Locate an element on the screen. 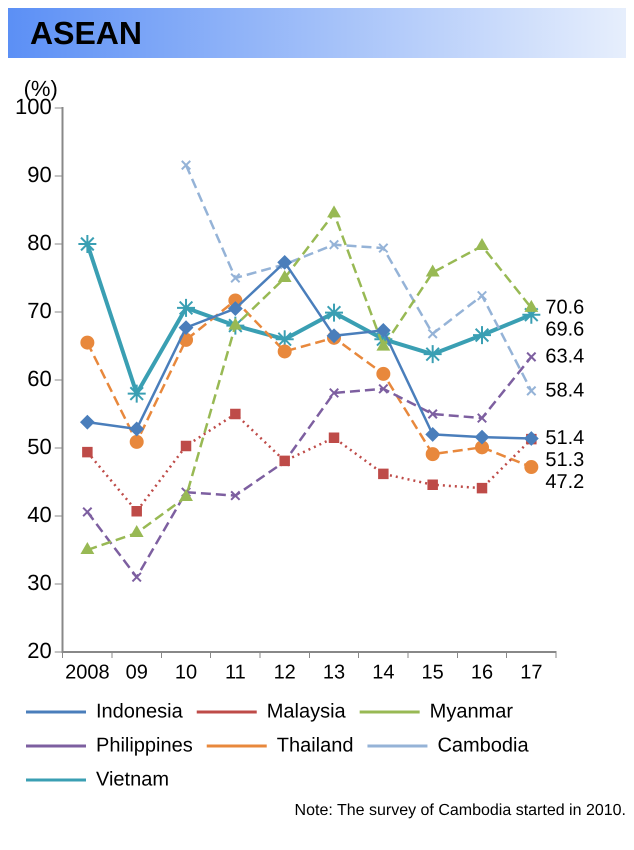  data-label: 69.6 is located at coordinates (564, 329).